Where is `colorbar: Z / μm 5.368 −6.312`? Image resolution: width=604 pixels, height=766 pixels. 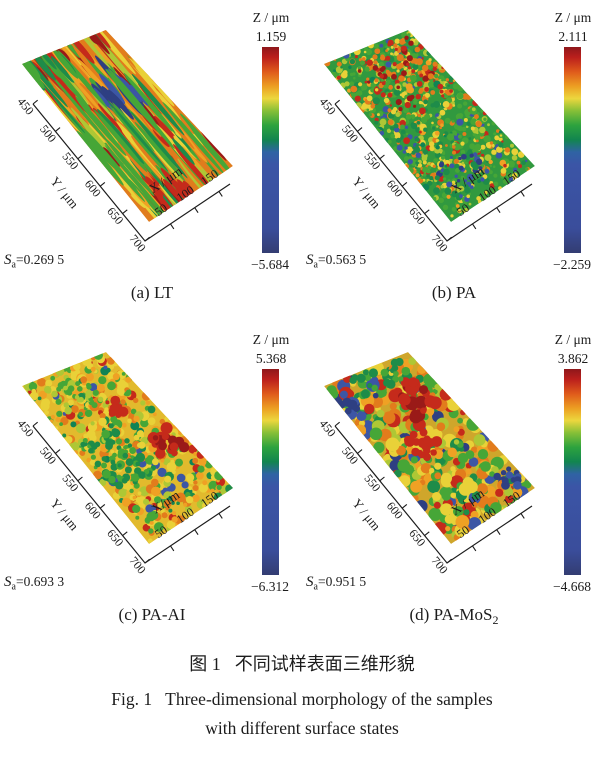 colorbar: Z / μm 5.368 −6.312 is located at coordinates (270, 463).